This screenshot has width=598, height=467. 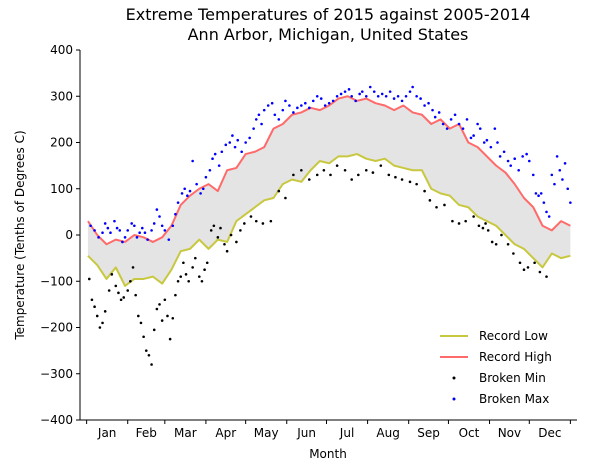 I want to click on y-axis-ticks: −400 −300 −200 −100 0 100 200 300 400, so click(x=60, y=235).